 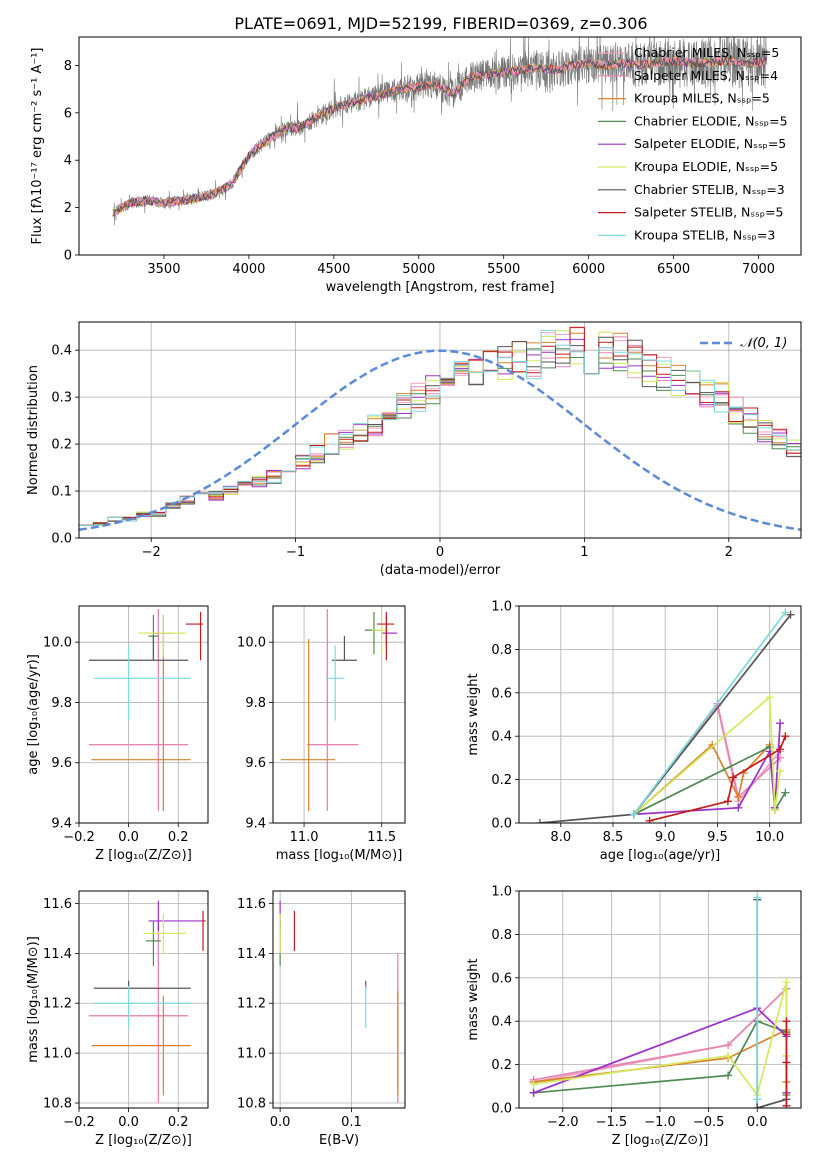 I want to click on x-tick-label: 6000, so click(x=588, y=269).